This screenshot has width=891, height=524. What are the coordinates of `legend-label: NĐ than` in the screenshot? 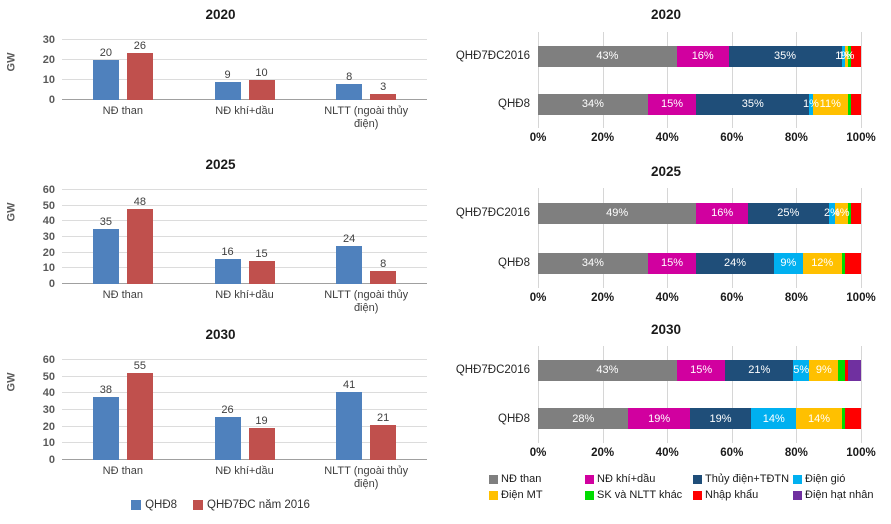 It's located at (521, 479).